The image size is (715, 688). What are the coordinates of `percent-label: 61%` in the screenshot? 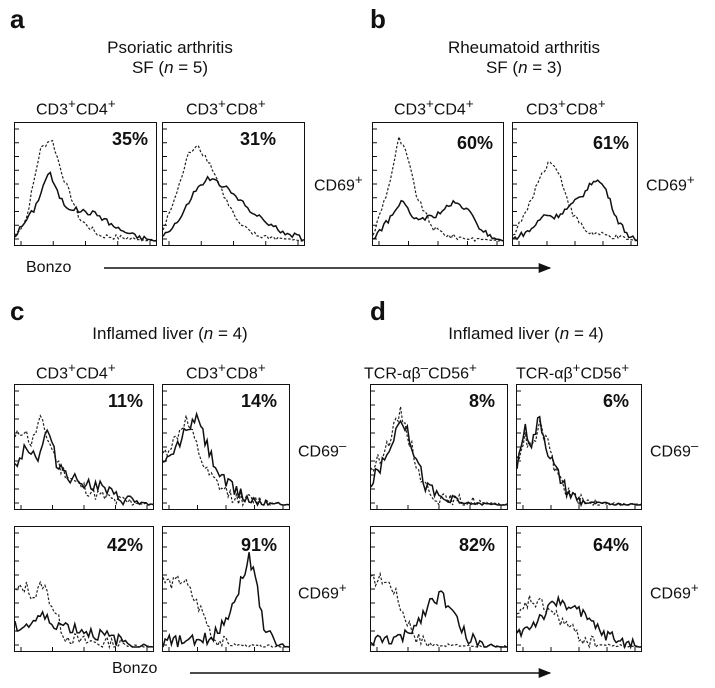 It's located at (610, 143).